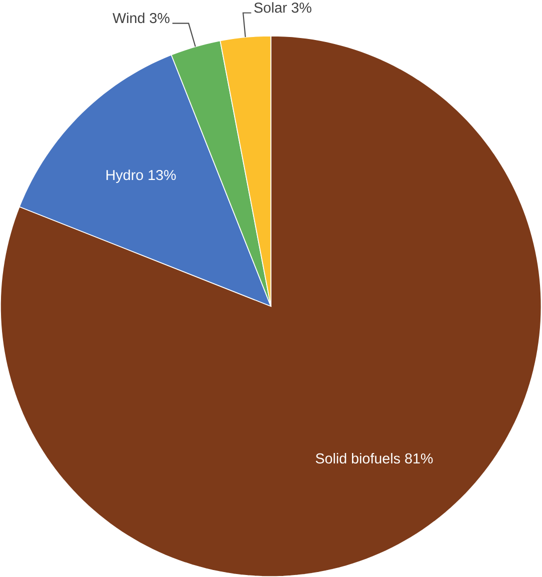 Image resolution: width=542 pixels, height=577 pixels. I want to click on slice-label: Solid biofuels, so click(358, 458).